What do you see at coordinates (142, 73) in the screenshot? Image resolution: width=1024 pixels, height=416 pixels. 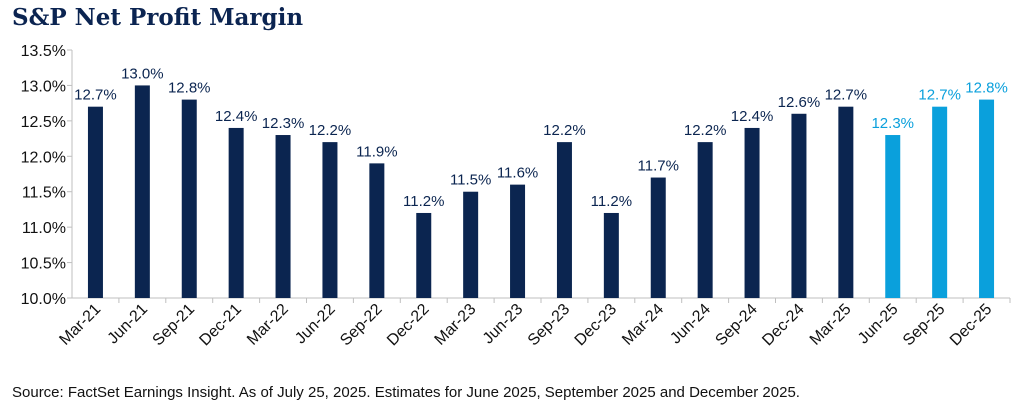 I see `data-label: 13.0%` at bounding box center [142, 73].